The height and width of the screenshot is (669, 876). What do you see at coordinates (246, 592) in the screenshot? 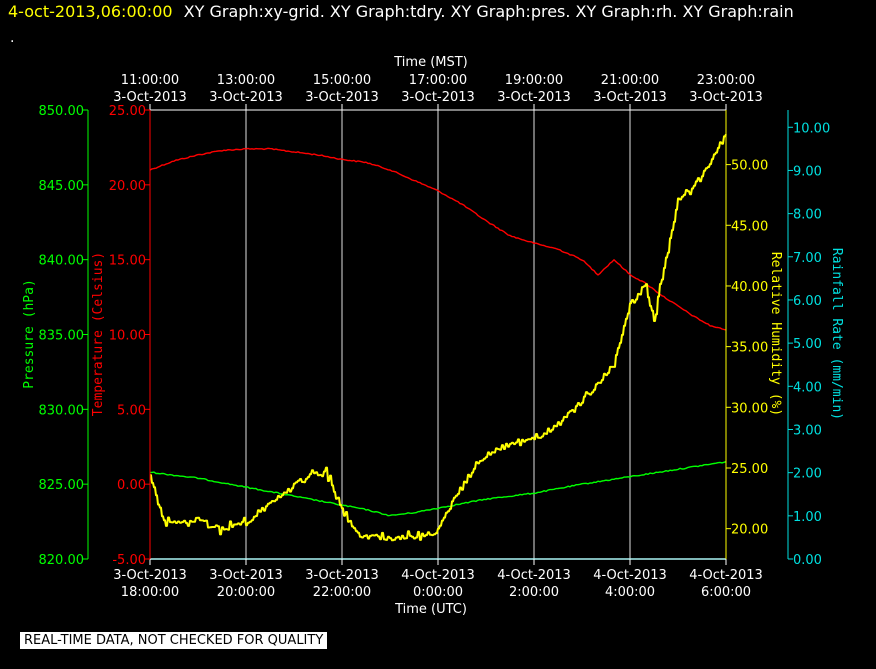
I see `x-bottom-tick-time-1: 20:00:00` at bounding box center [246, 592].